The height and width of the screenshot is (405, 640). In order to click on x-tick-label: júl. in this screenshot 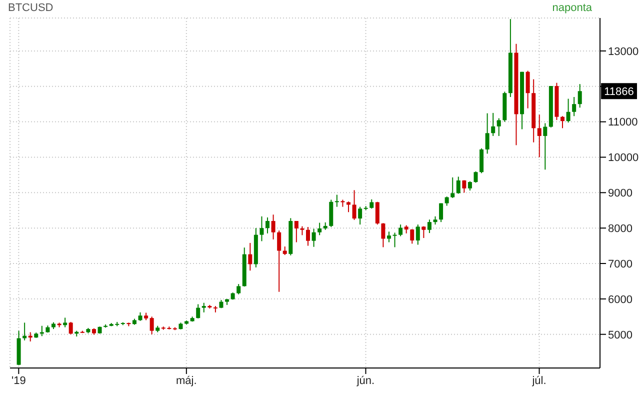, I will do `click(538, 380)`.